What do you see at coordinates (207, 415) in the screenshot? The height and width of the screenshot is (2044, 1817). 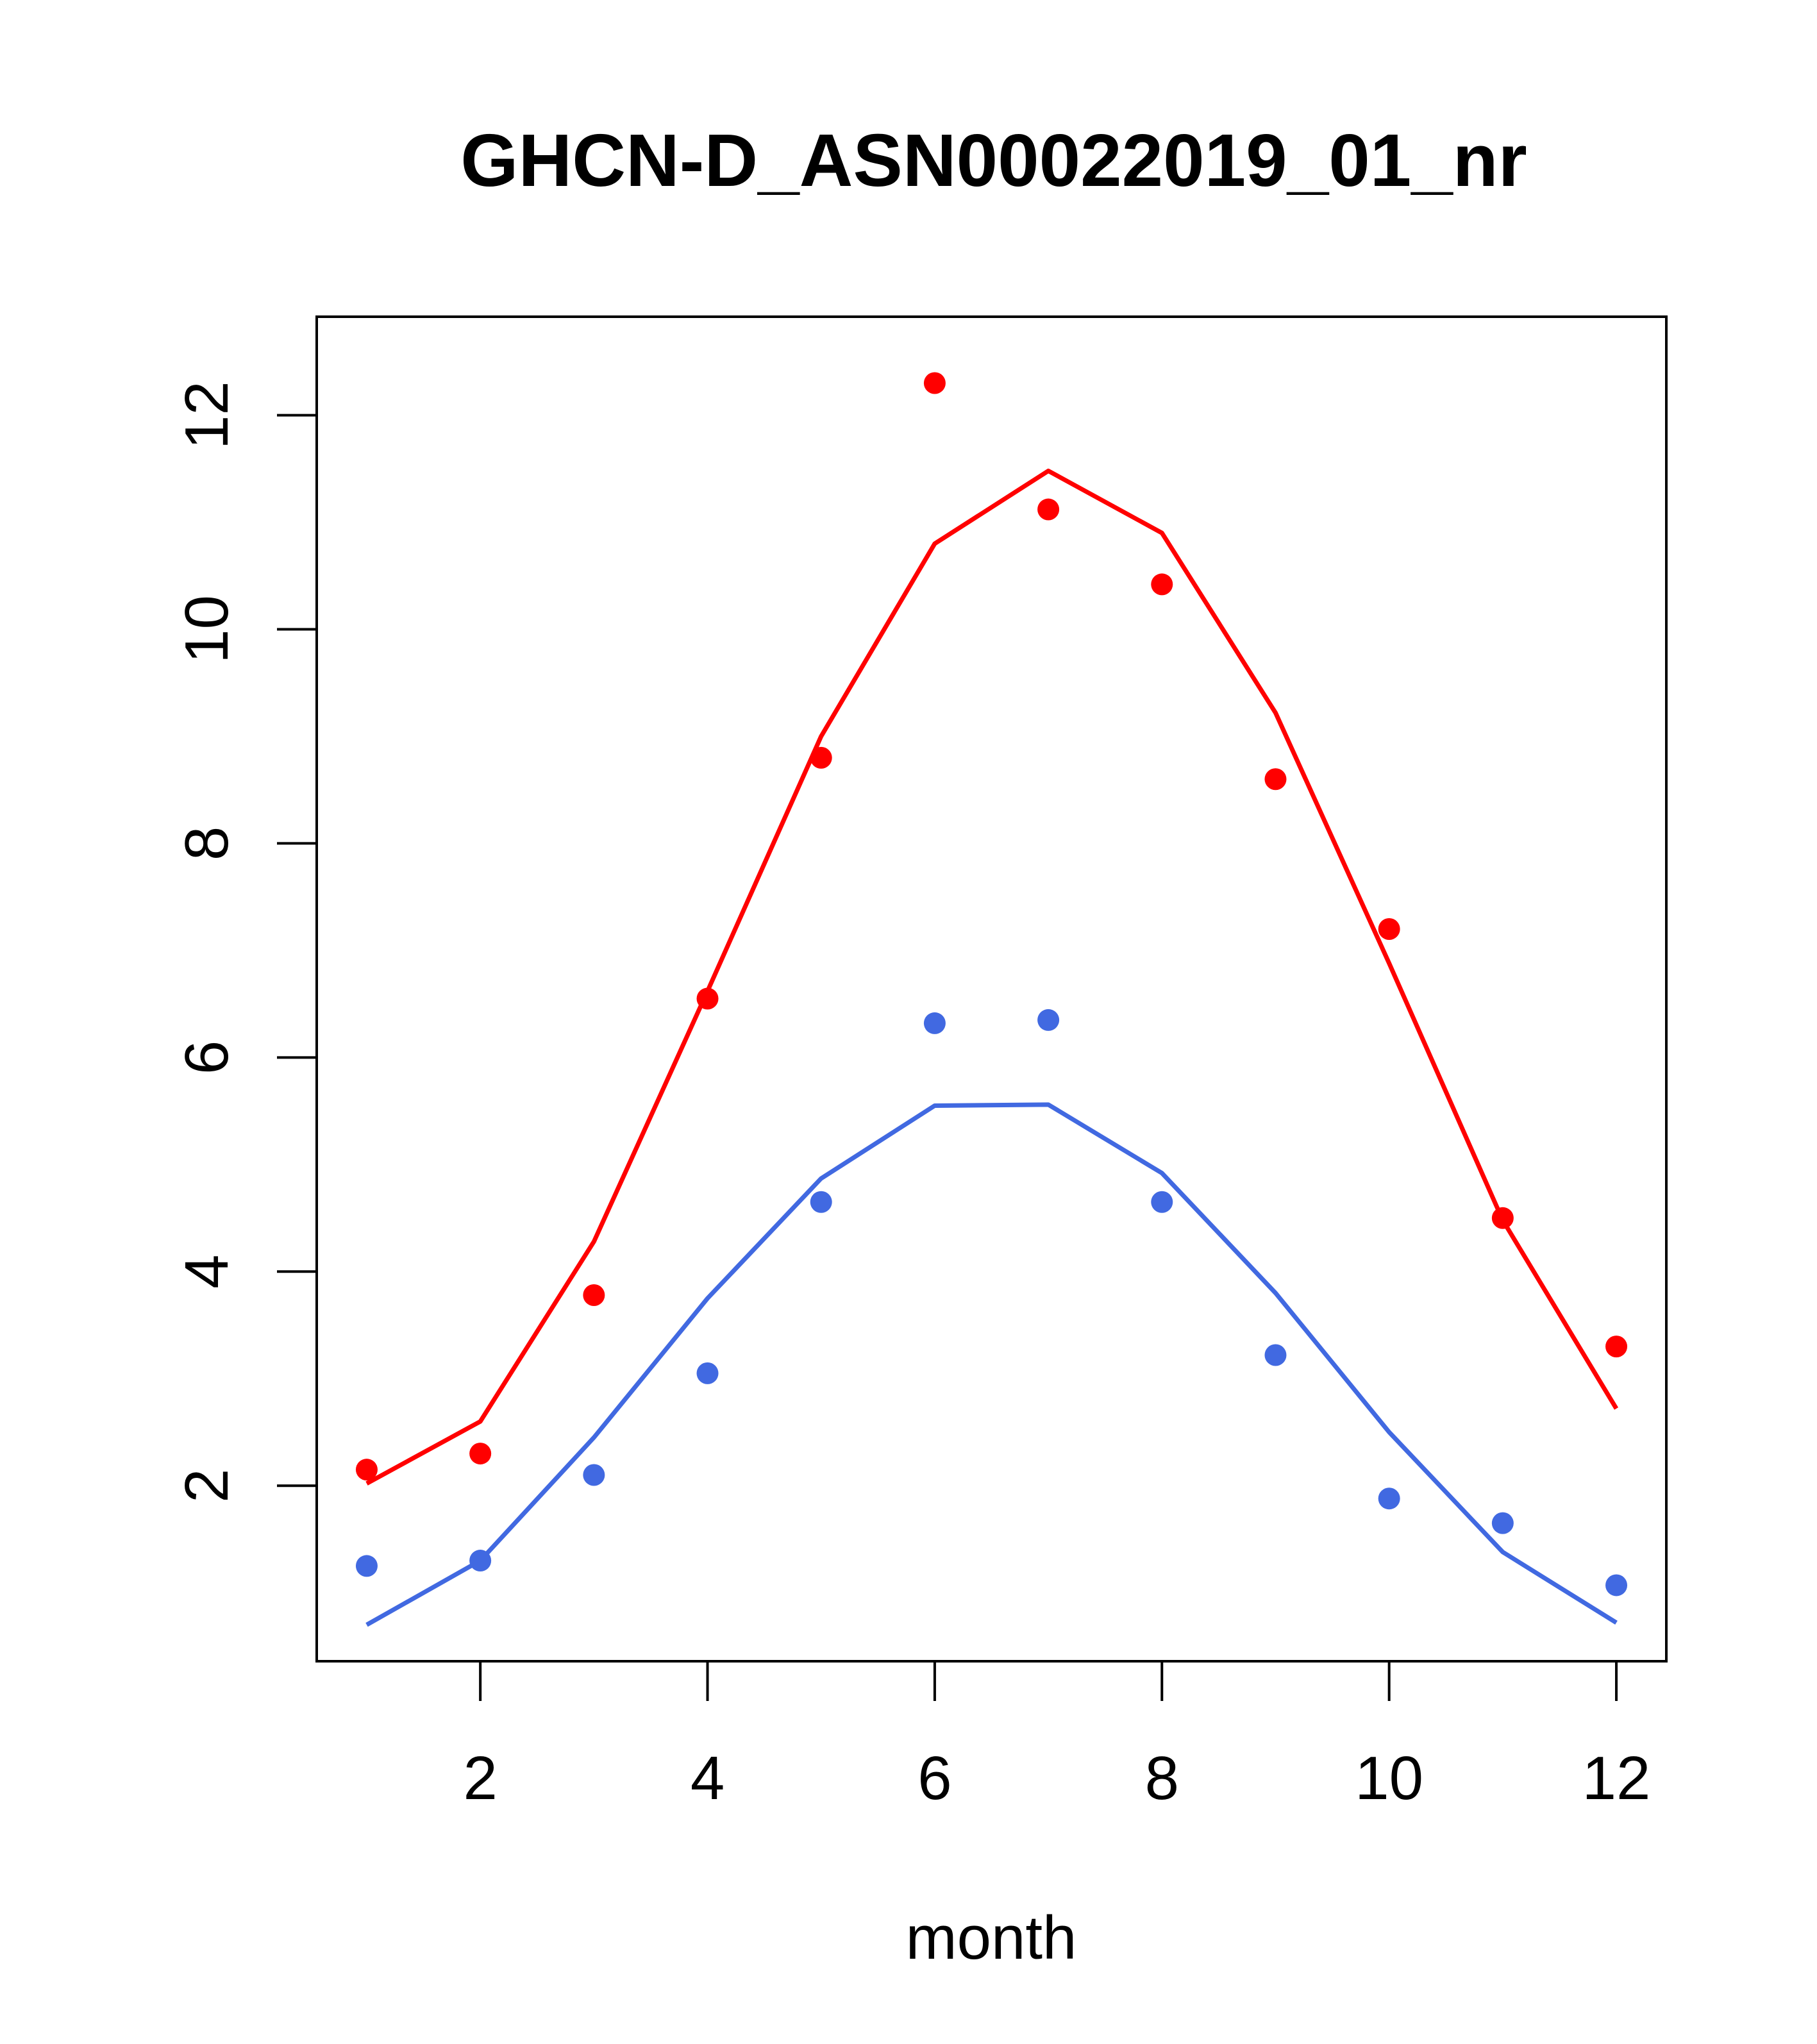 I see `y-tick-label: 12` at bounding box center [207, 415].